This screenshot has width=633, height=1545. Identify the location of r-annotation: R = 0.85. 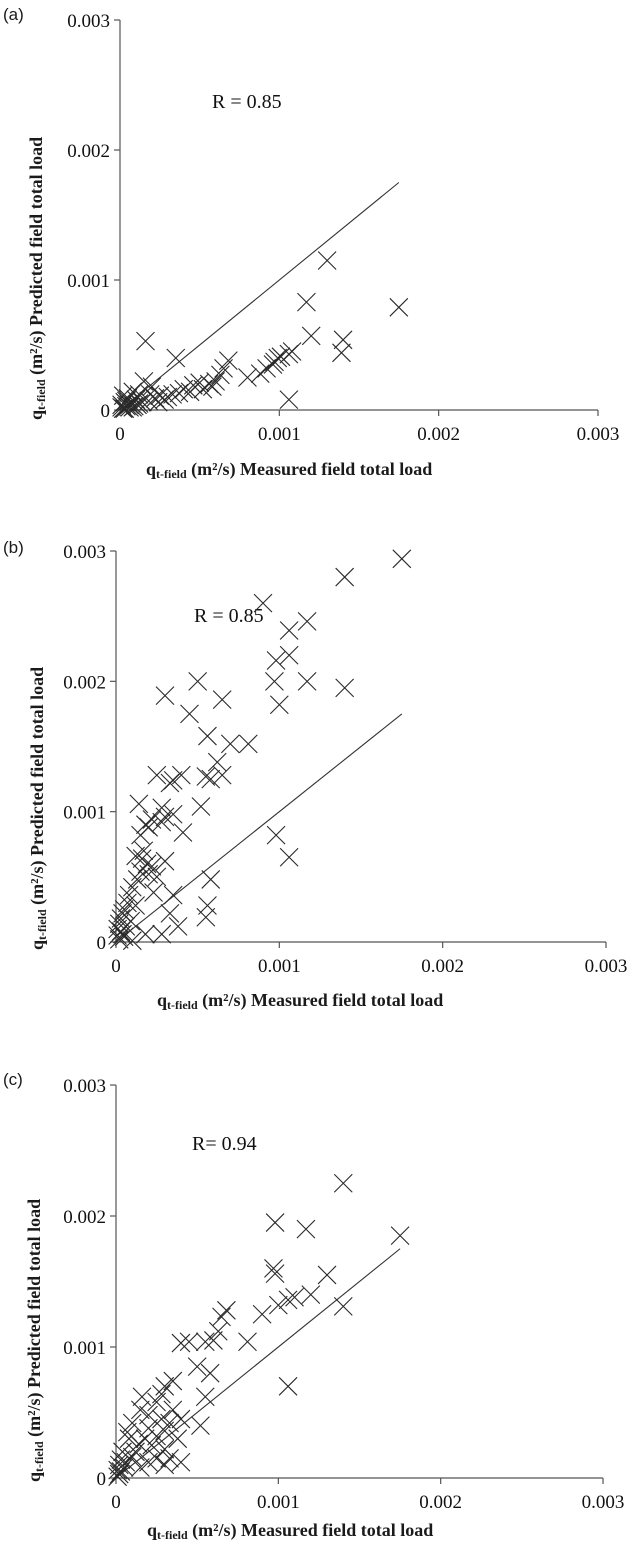
(247, 102).